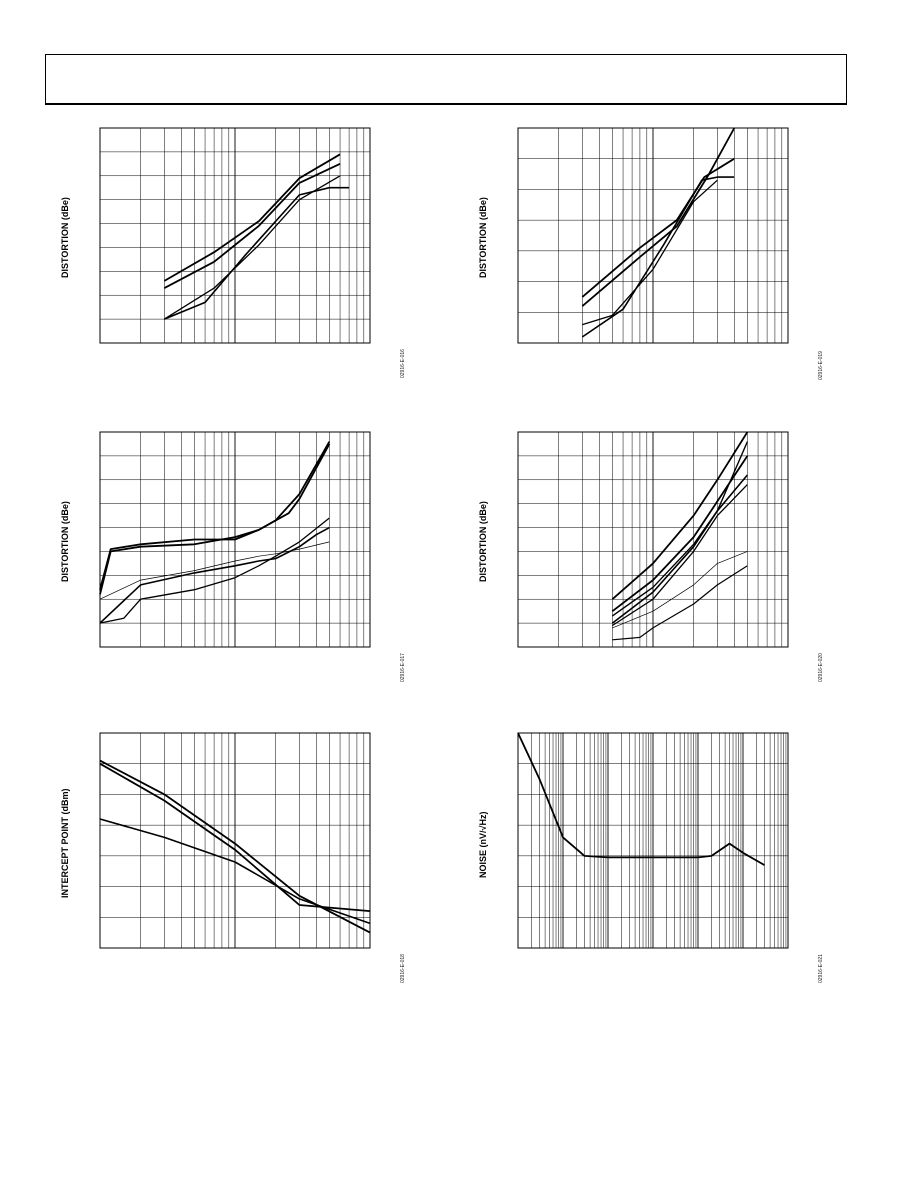 This screenshot has height=1188, width=918. I want to click on figure-code: 02916-E-021, so click(821, 968).